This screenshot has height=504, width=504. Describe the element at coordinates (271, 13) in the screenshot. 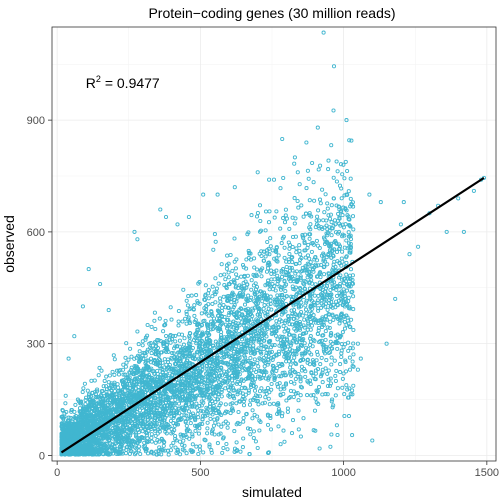

I see `chart-title: Protein−coding genes (30 million reads)` at that location.